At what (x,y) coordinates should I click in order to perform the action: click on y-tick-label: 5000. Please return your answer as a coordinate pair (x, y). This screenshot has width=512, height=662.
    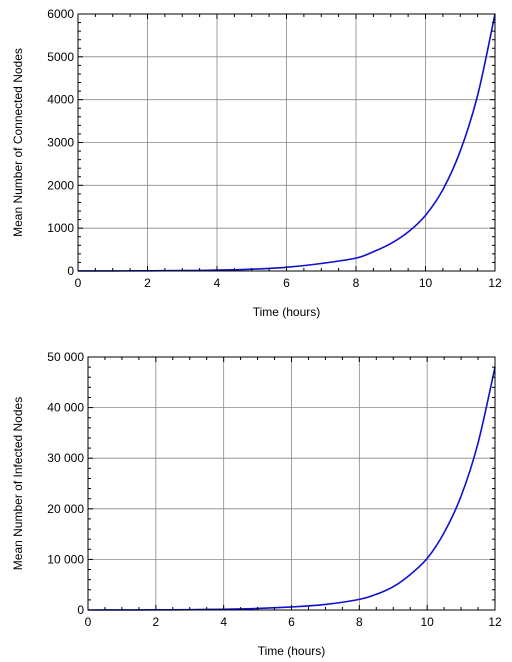
    Looking at the image, I should click on (60, 57).